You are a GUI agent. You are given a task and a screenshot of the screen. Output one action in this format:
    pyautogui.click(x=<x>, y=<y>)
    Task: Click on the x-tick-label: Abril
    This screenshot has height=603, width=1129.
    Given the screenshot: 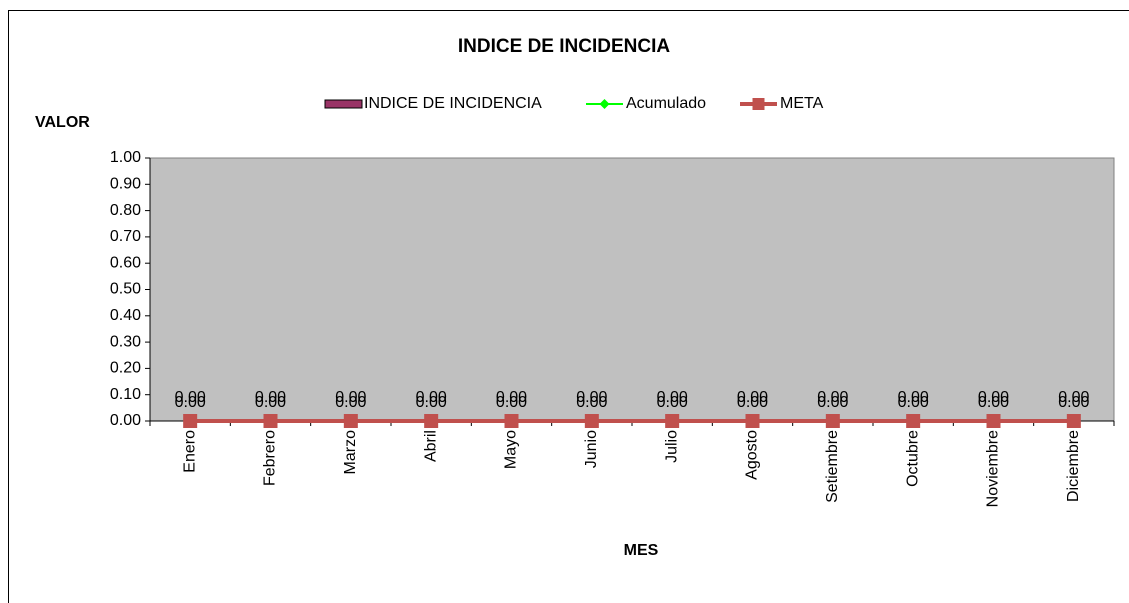 What is the action you would take?
    pyautogui.click(x=430, y=446)
    